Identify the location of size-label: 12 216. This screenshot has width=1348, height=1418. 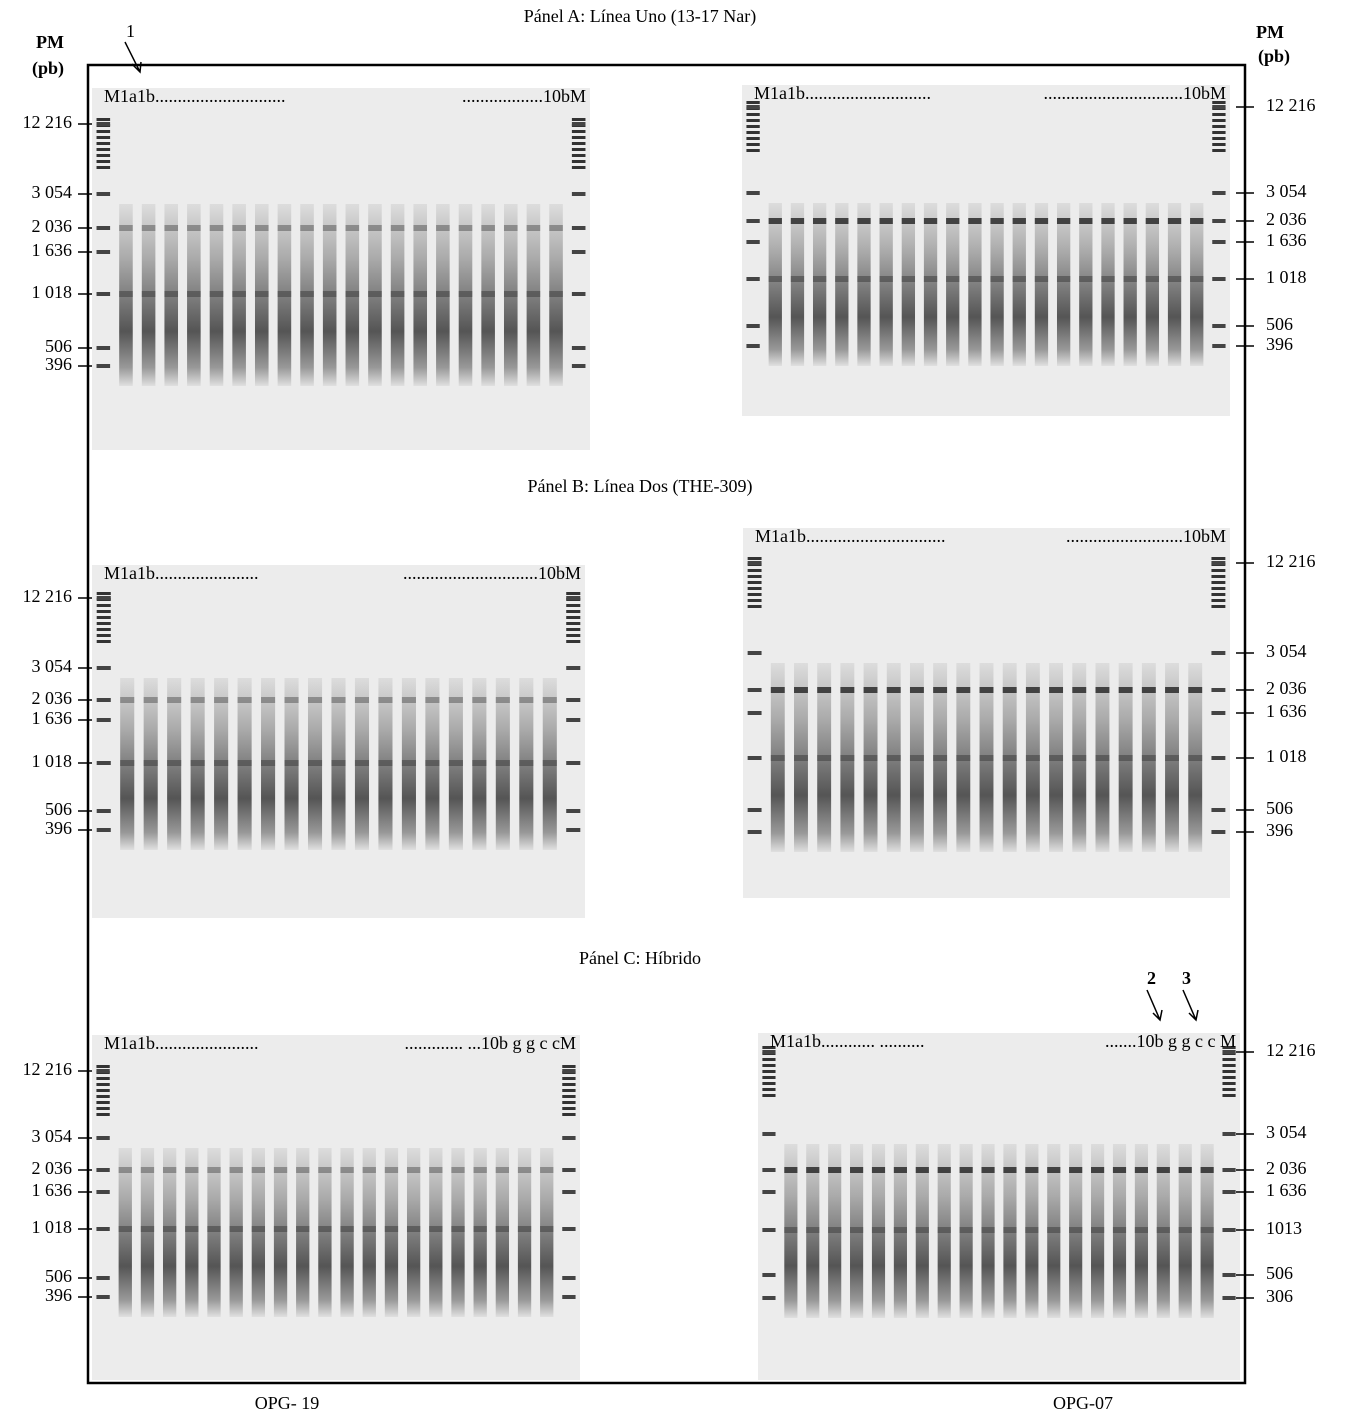
(48, 1069).